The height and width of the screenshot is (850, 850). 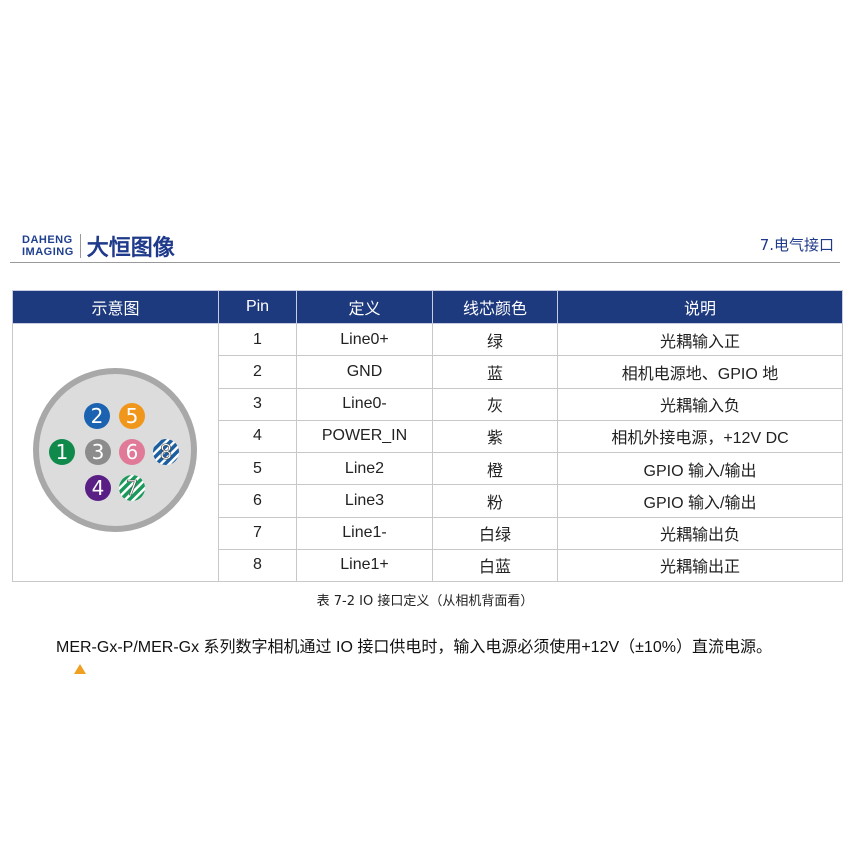 I want to click on pin-label: 5, so click(x=132, y=416).